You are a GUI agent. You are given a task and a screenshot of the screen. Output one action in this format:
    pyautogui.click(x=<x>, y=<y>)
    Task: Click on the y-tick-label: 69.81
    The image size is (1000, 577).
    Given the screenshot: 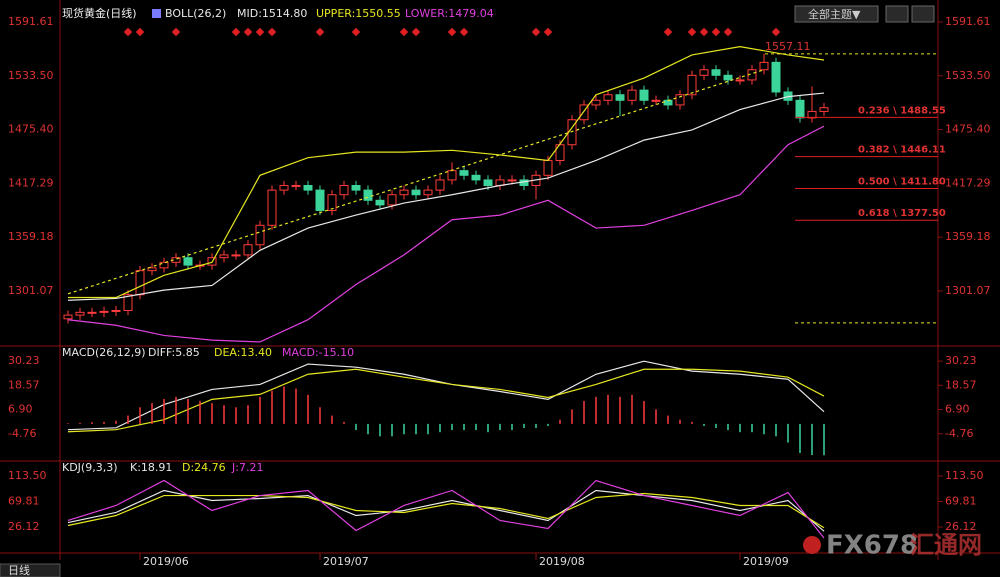 What is the action you would take?
    pyautogui.click(x=961, y=501)
    